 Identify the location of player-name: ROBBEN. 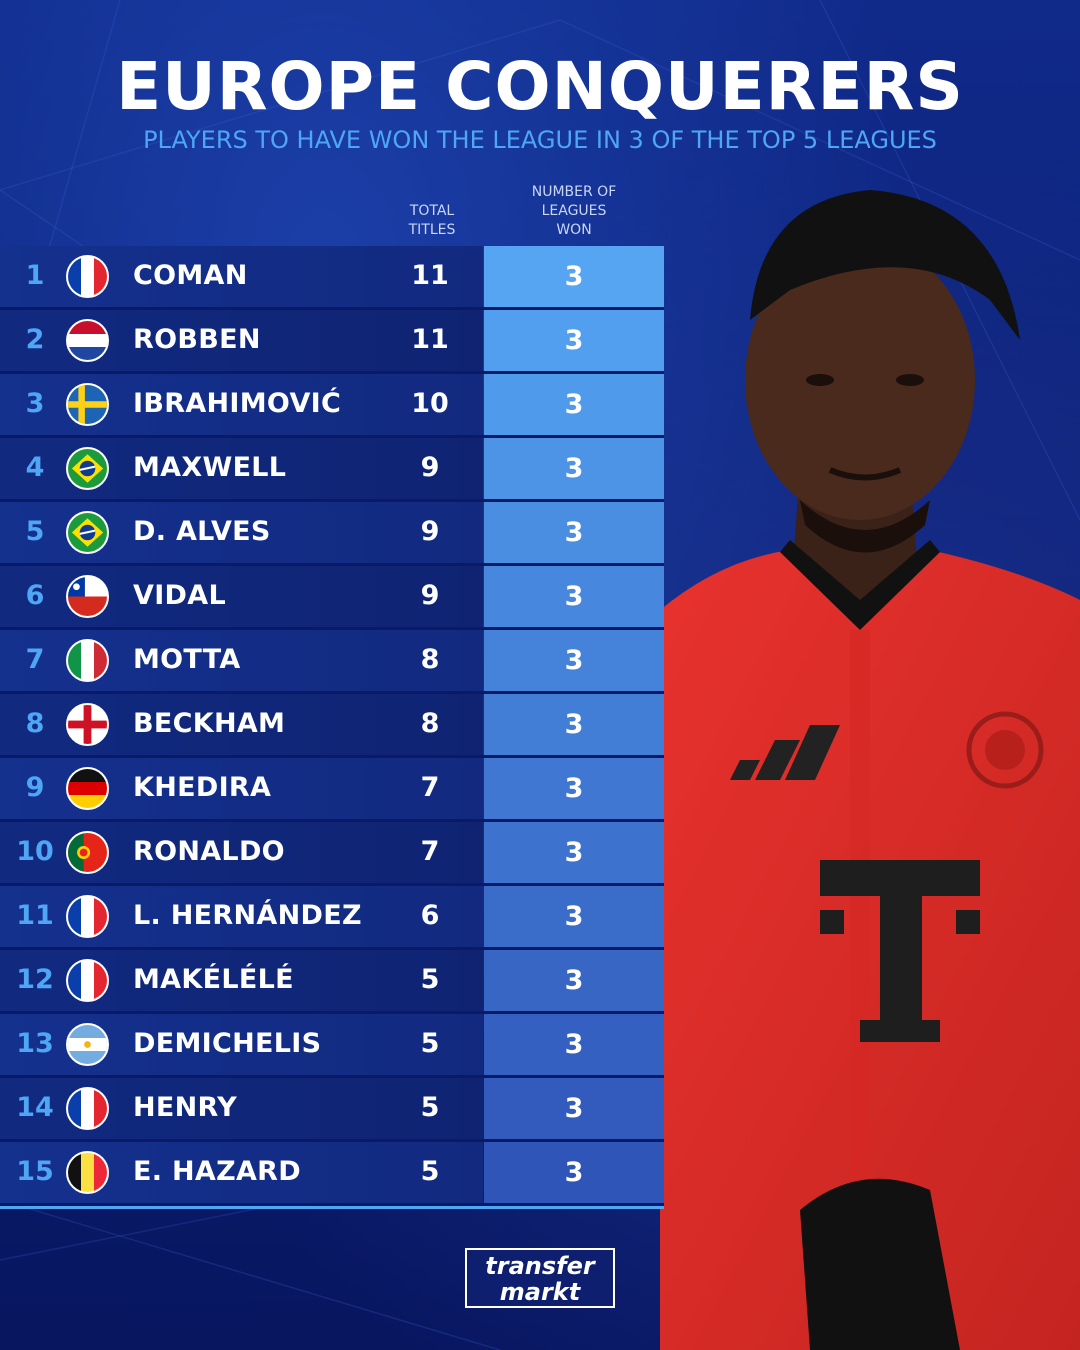
(197, 339).